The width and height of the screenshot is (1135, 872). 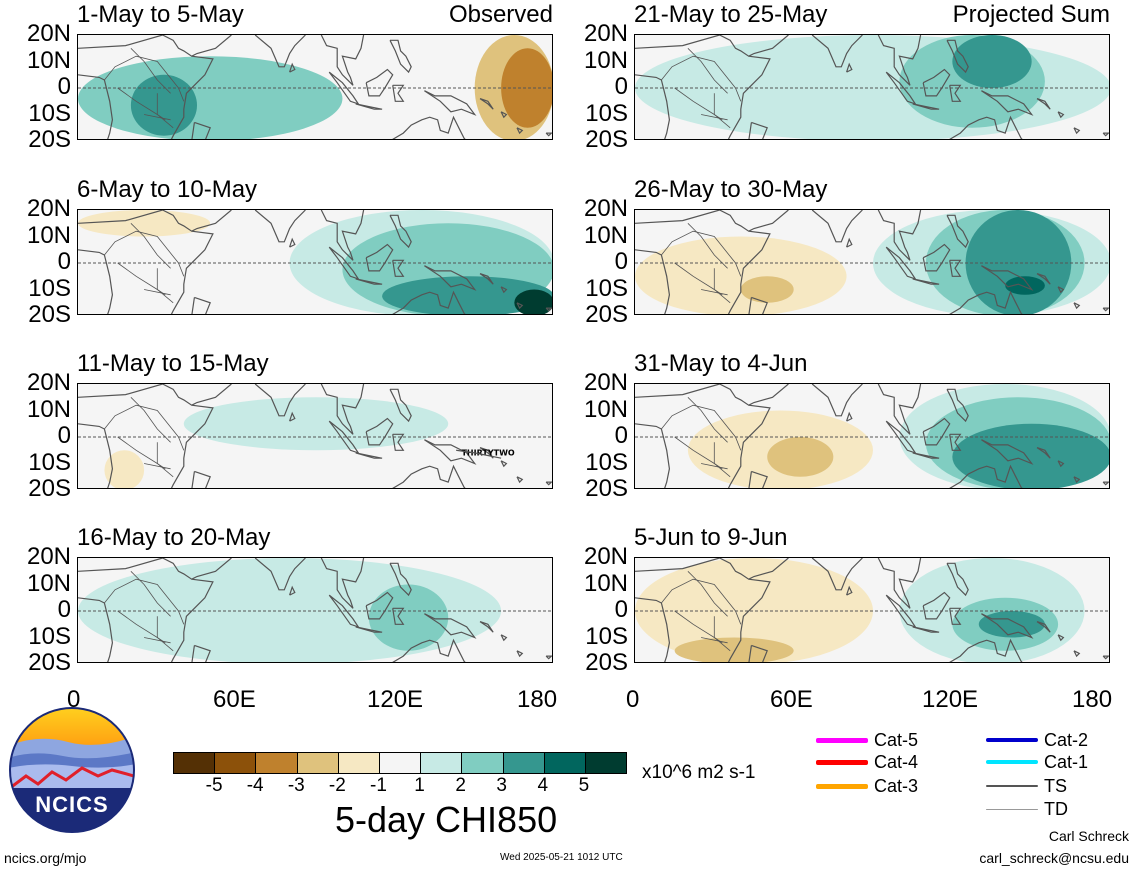 I want to click on panel-7-title: 16-May to 20-May, so click(x=174, y=537).